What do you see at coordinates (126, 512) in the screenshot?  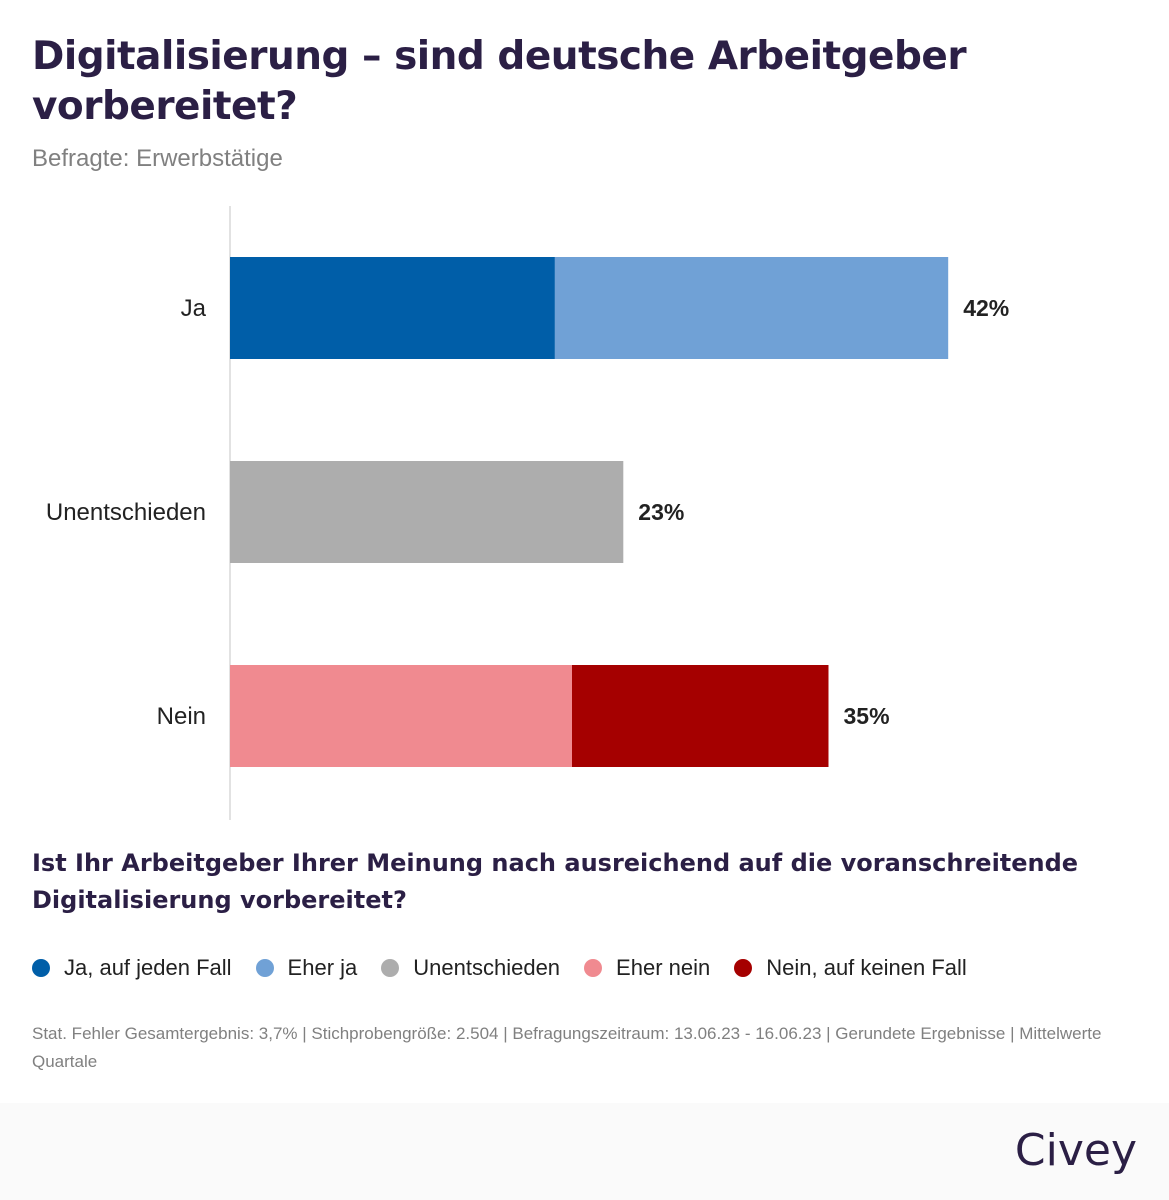 I see `category-label: Unentschieden` at bounding box center [126, 512].